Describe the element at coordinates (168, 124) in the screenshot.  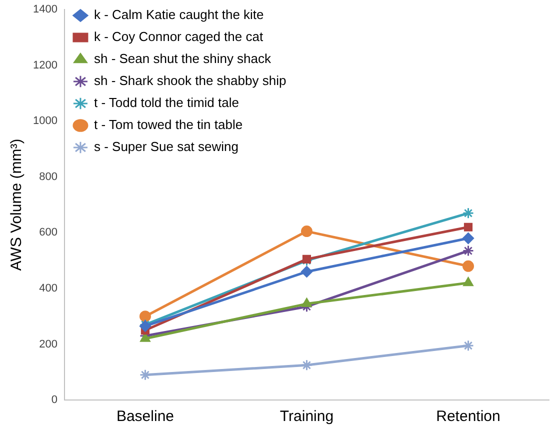
I see `legend-label: t - Tom towed the tin table` at that location.